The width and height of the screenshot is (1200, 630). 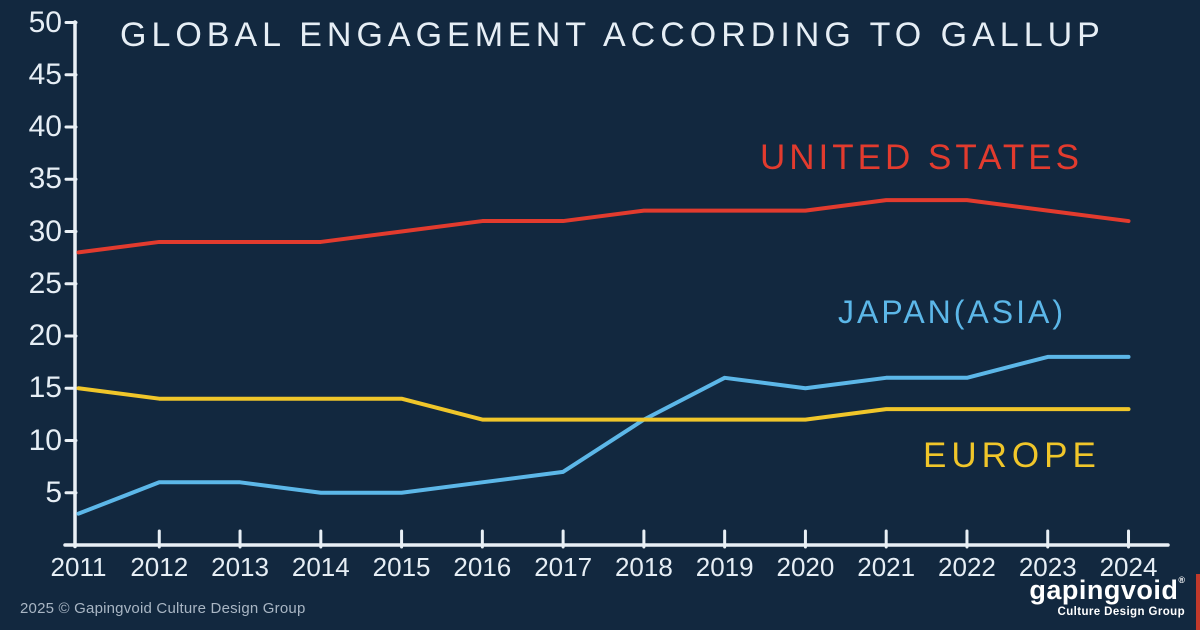 I want to click on x-axis-tick-label: 2022, so click(x=967, y=567).